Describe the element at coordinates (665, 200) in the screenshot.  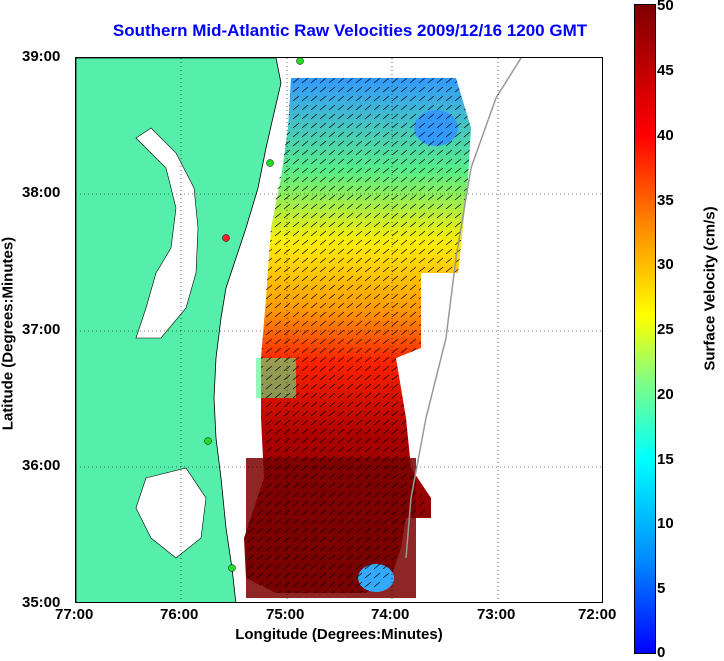
I see `colorbar-tick: 35` at that location.